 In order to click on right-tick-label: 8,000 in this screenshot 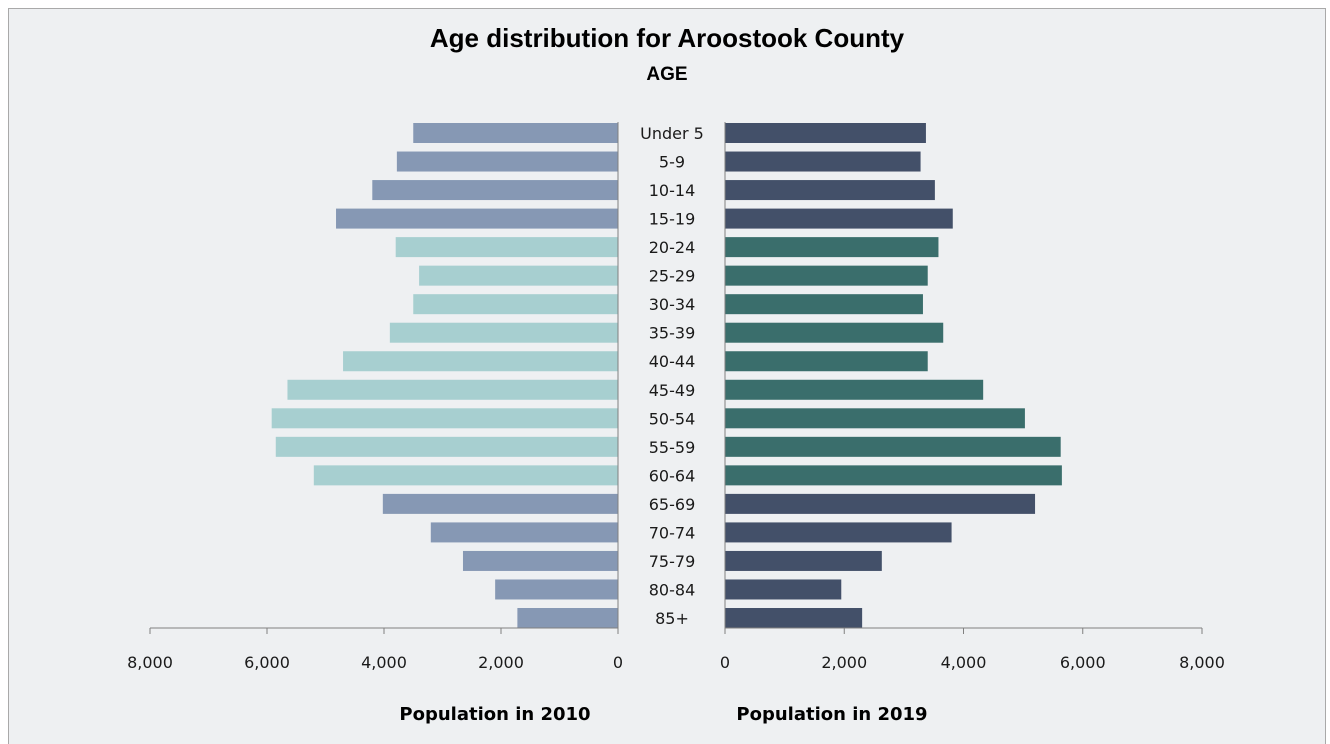, I will do `click(1202, 662)`.